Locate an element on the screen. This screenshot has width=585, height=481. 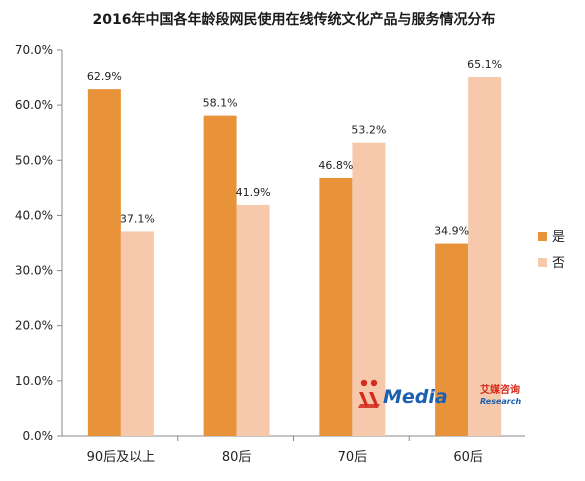
y-tick-label: 50.0% is located at coordinates (34, 160).